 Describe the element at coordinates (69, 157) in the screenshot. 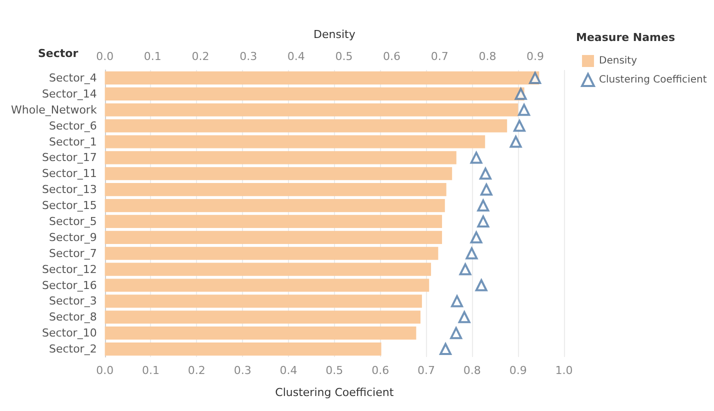

I see `y-tick-label: Sector_17` at that location.